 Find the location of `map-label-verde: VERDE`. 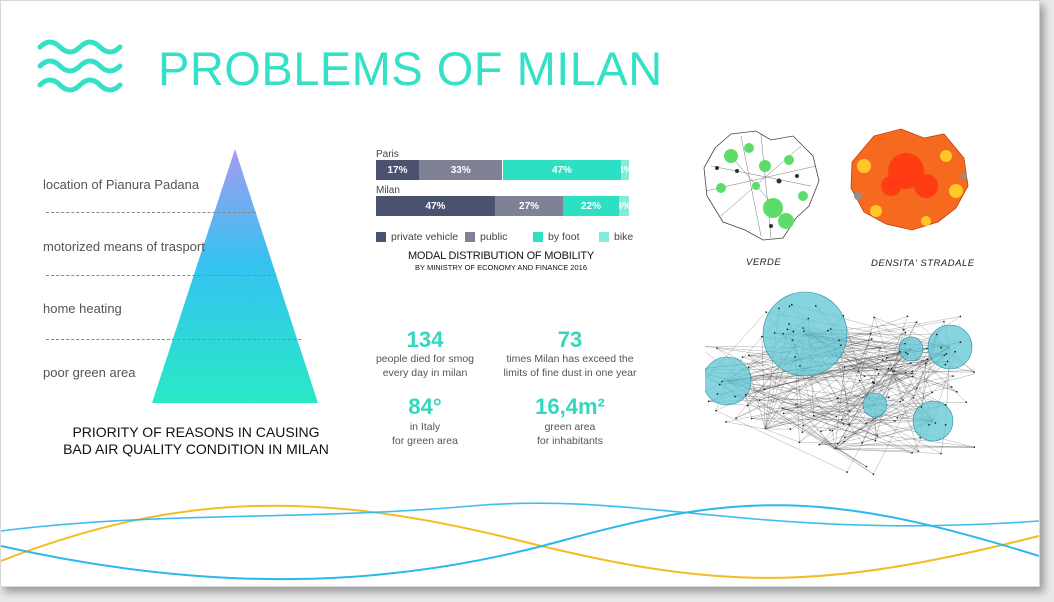

map-label-verde: VERDE is located at coordinates (764, 262).